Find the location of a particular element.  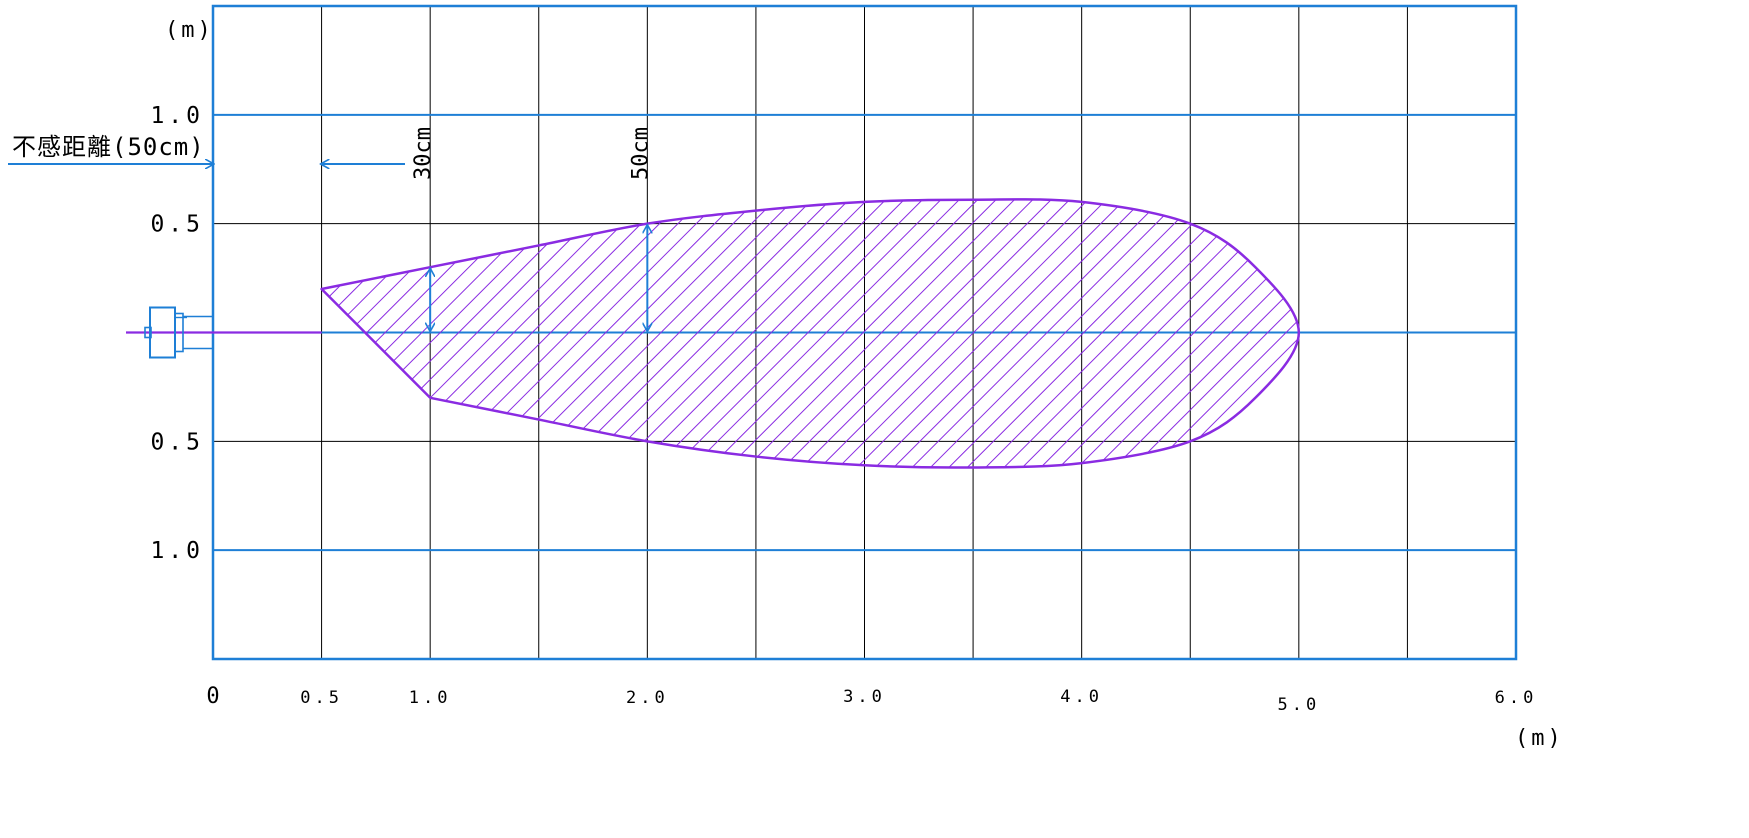

x-axis-unit: (m) is located at coordinates (1539, 738).